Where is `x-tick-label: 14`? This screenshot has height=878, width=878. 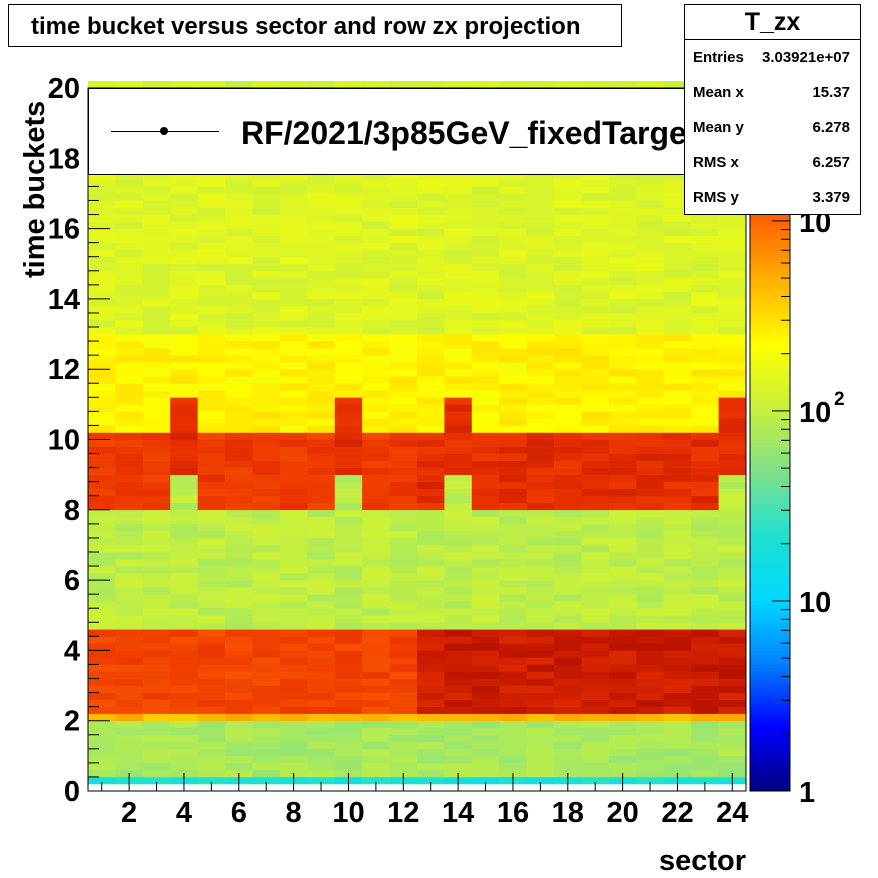
x-tick-label: 14 is located at coordinates (458, 813).